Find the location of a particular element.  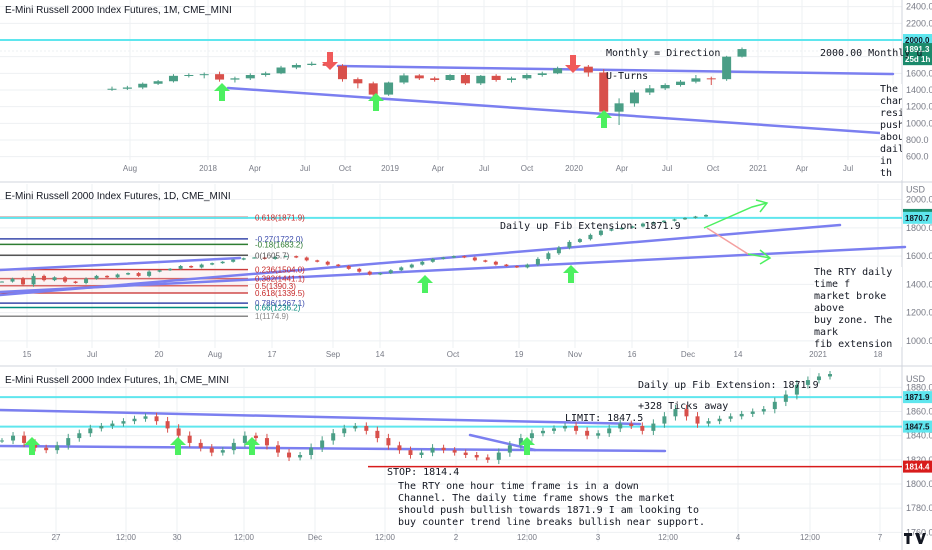

x-tick-label: 2019 is located at coordinates (390, 168).